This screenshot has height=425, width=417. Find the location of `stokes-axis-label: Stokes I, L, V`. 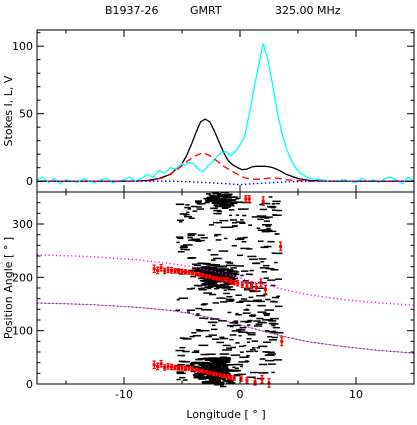

stokes-axis-label: Stokes I, L, V is located at coordinates (8, 110).